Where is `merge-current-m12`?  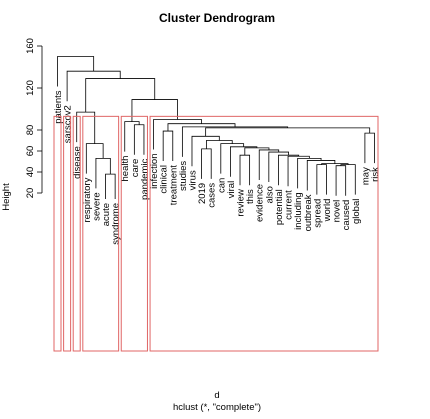 merge-current-m12 is located at coordinates (298, 171).